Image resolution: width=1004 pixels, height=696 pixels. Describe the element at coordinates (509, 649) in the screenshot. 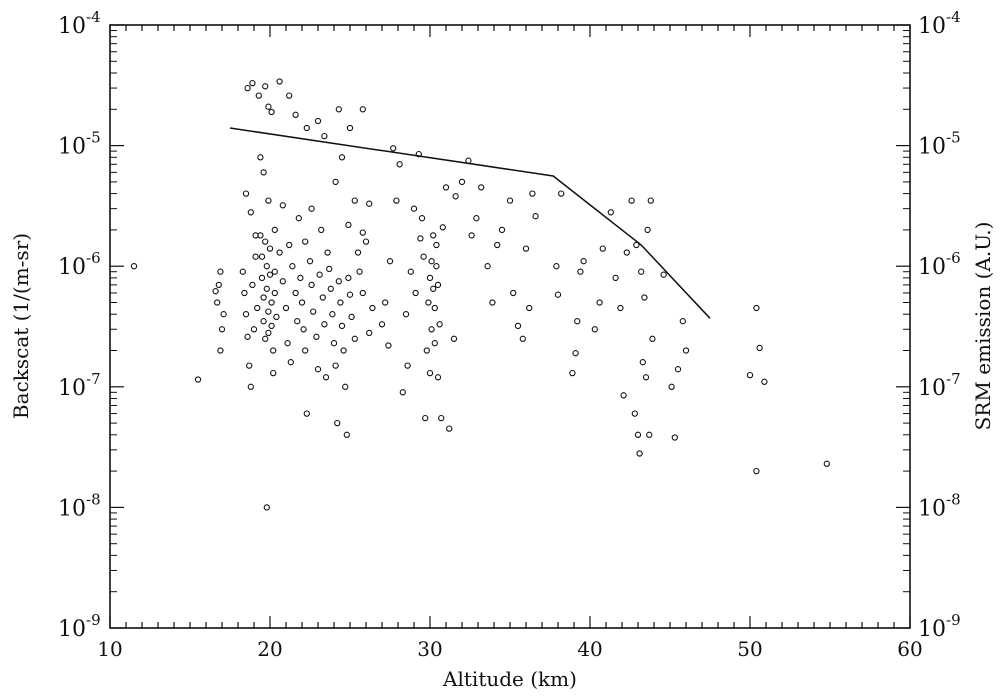

I see `x-tick-labels: 10 20 30 40 50 60` at that location.